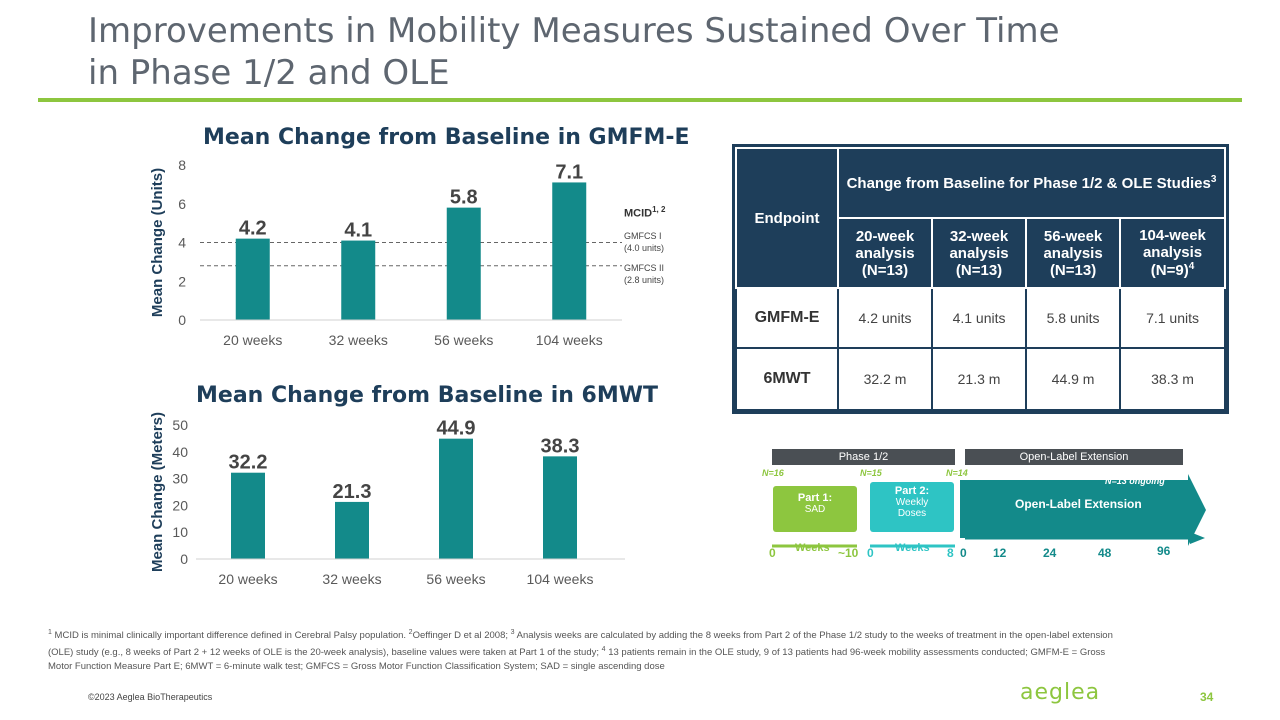 This screenshot has height=720, width=1280. I want to click on gmfcs-2-label: GMFCS II (2.8 units), so click(644, 274).